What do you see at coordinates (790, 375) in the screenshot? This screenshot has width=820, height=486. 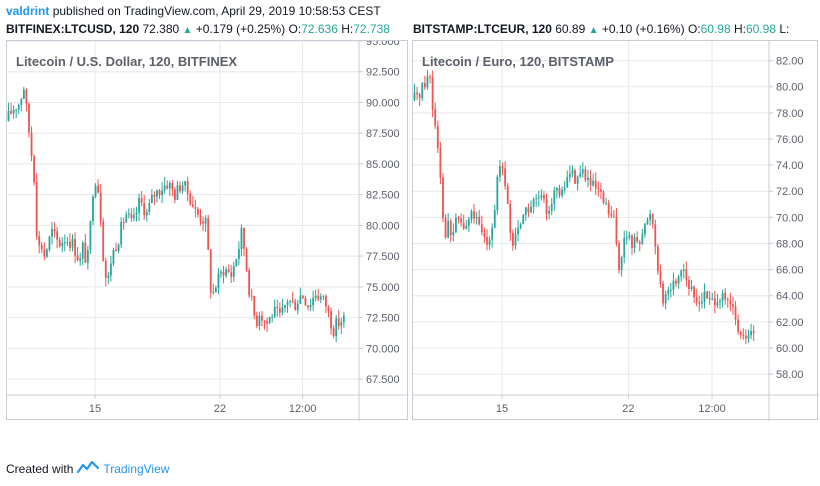 I see `y-tick-label: 58.00` at bounding box center [790, 375].